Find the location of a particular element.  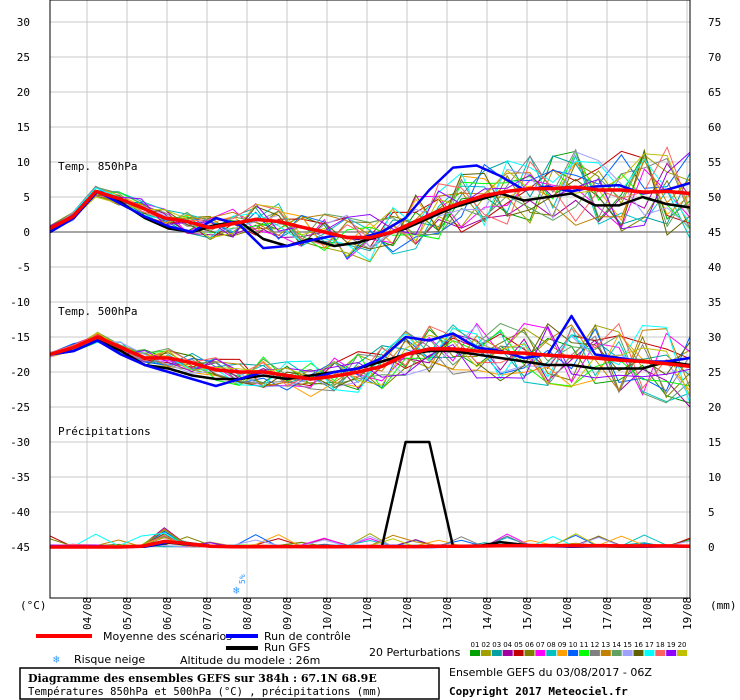

perturbation-number: 14 is located at coordinates (616, 645).